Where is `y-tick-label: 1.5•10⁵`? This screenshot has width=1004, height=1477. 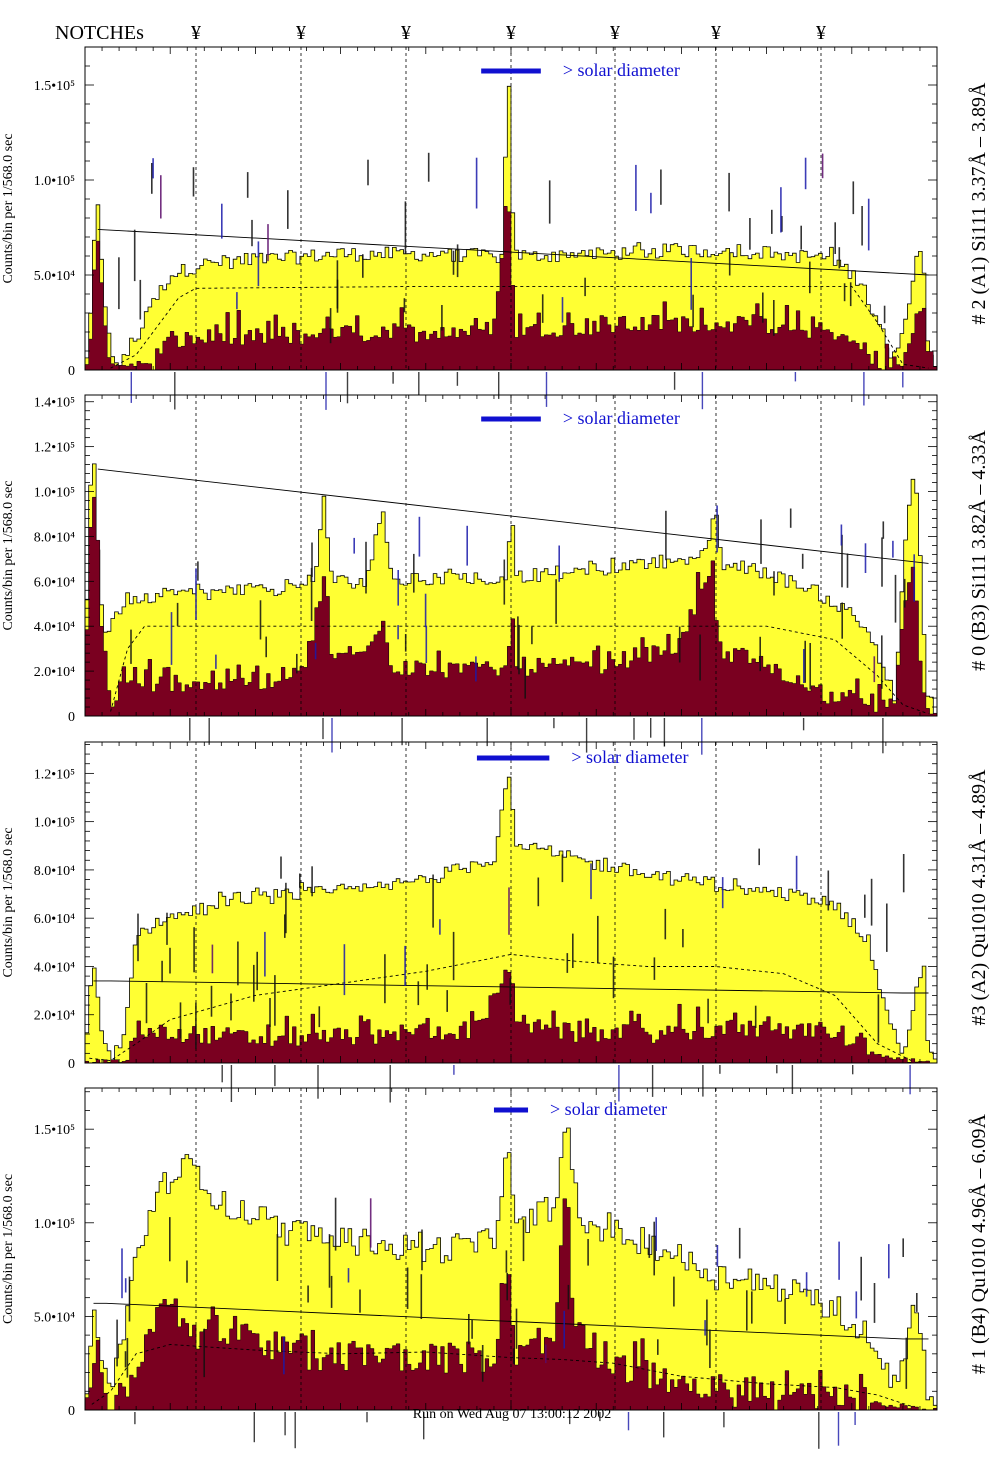 y-tick-label: 1.5•10⁵ is located at coordinates (54, 1130).